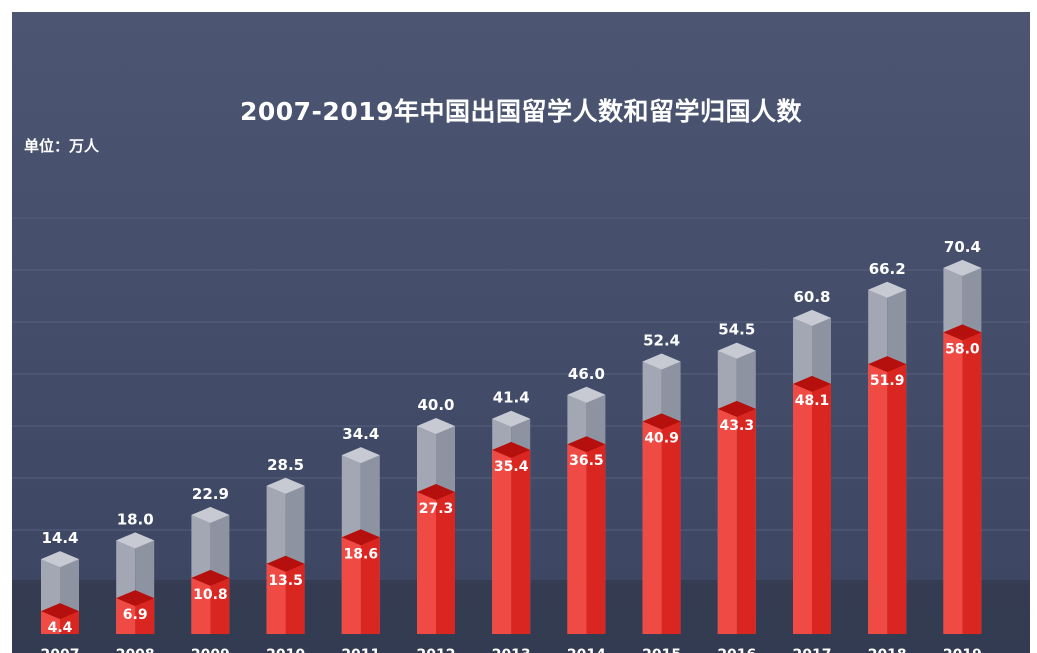  Describe the element at coordinates (511, 650) in the screenshot. I see `x-tick-label: 2013` at that location.